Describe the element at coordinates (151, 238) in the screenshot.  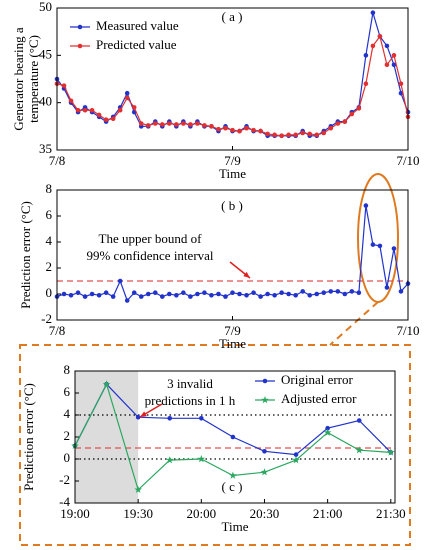
I see `annotation: The upper bound of` at that location.